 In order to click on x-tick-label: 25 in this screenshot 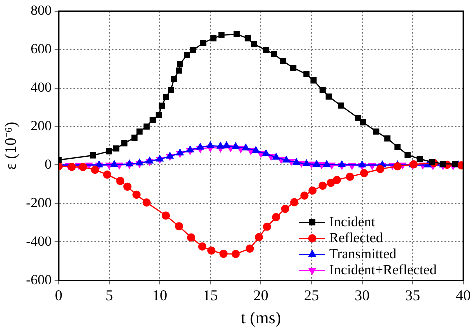, I will do `click(312, 296)`.